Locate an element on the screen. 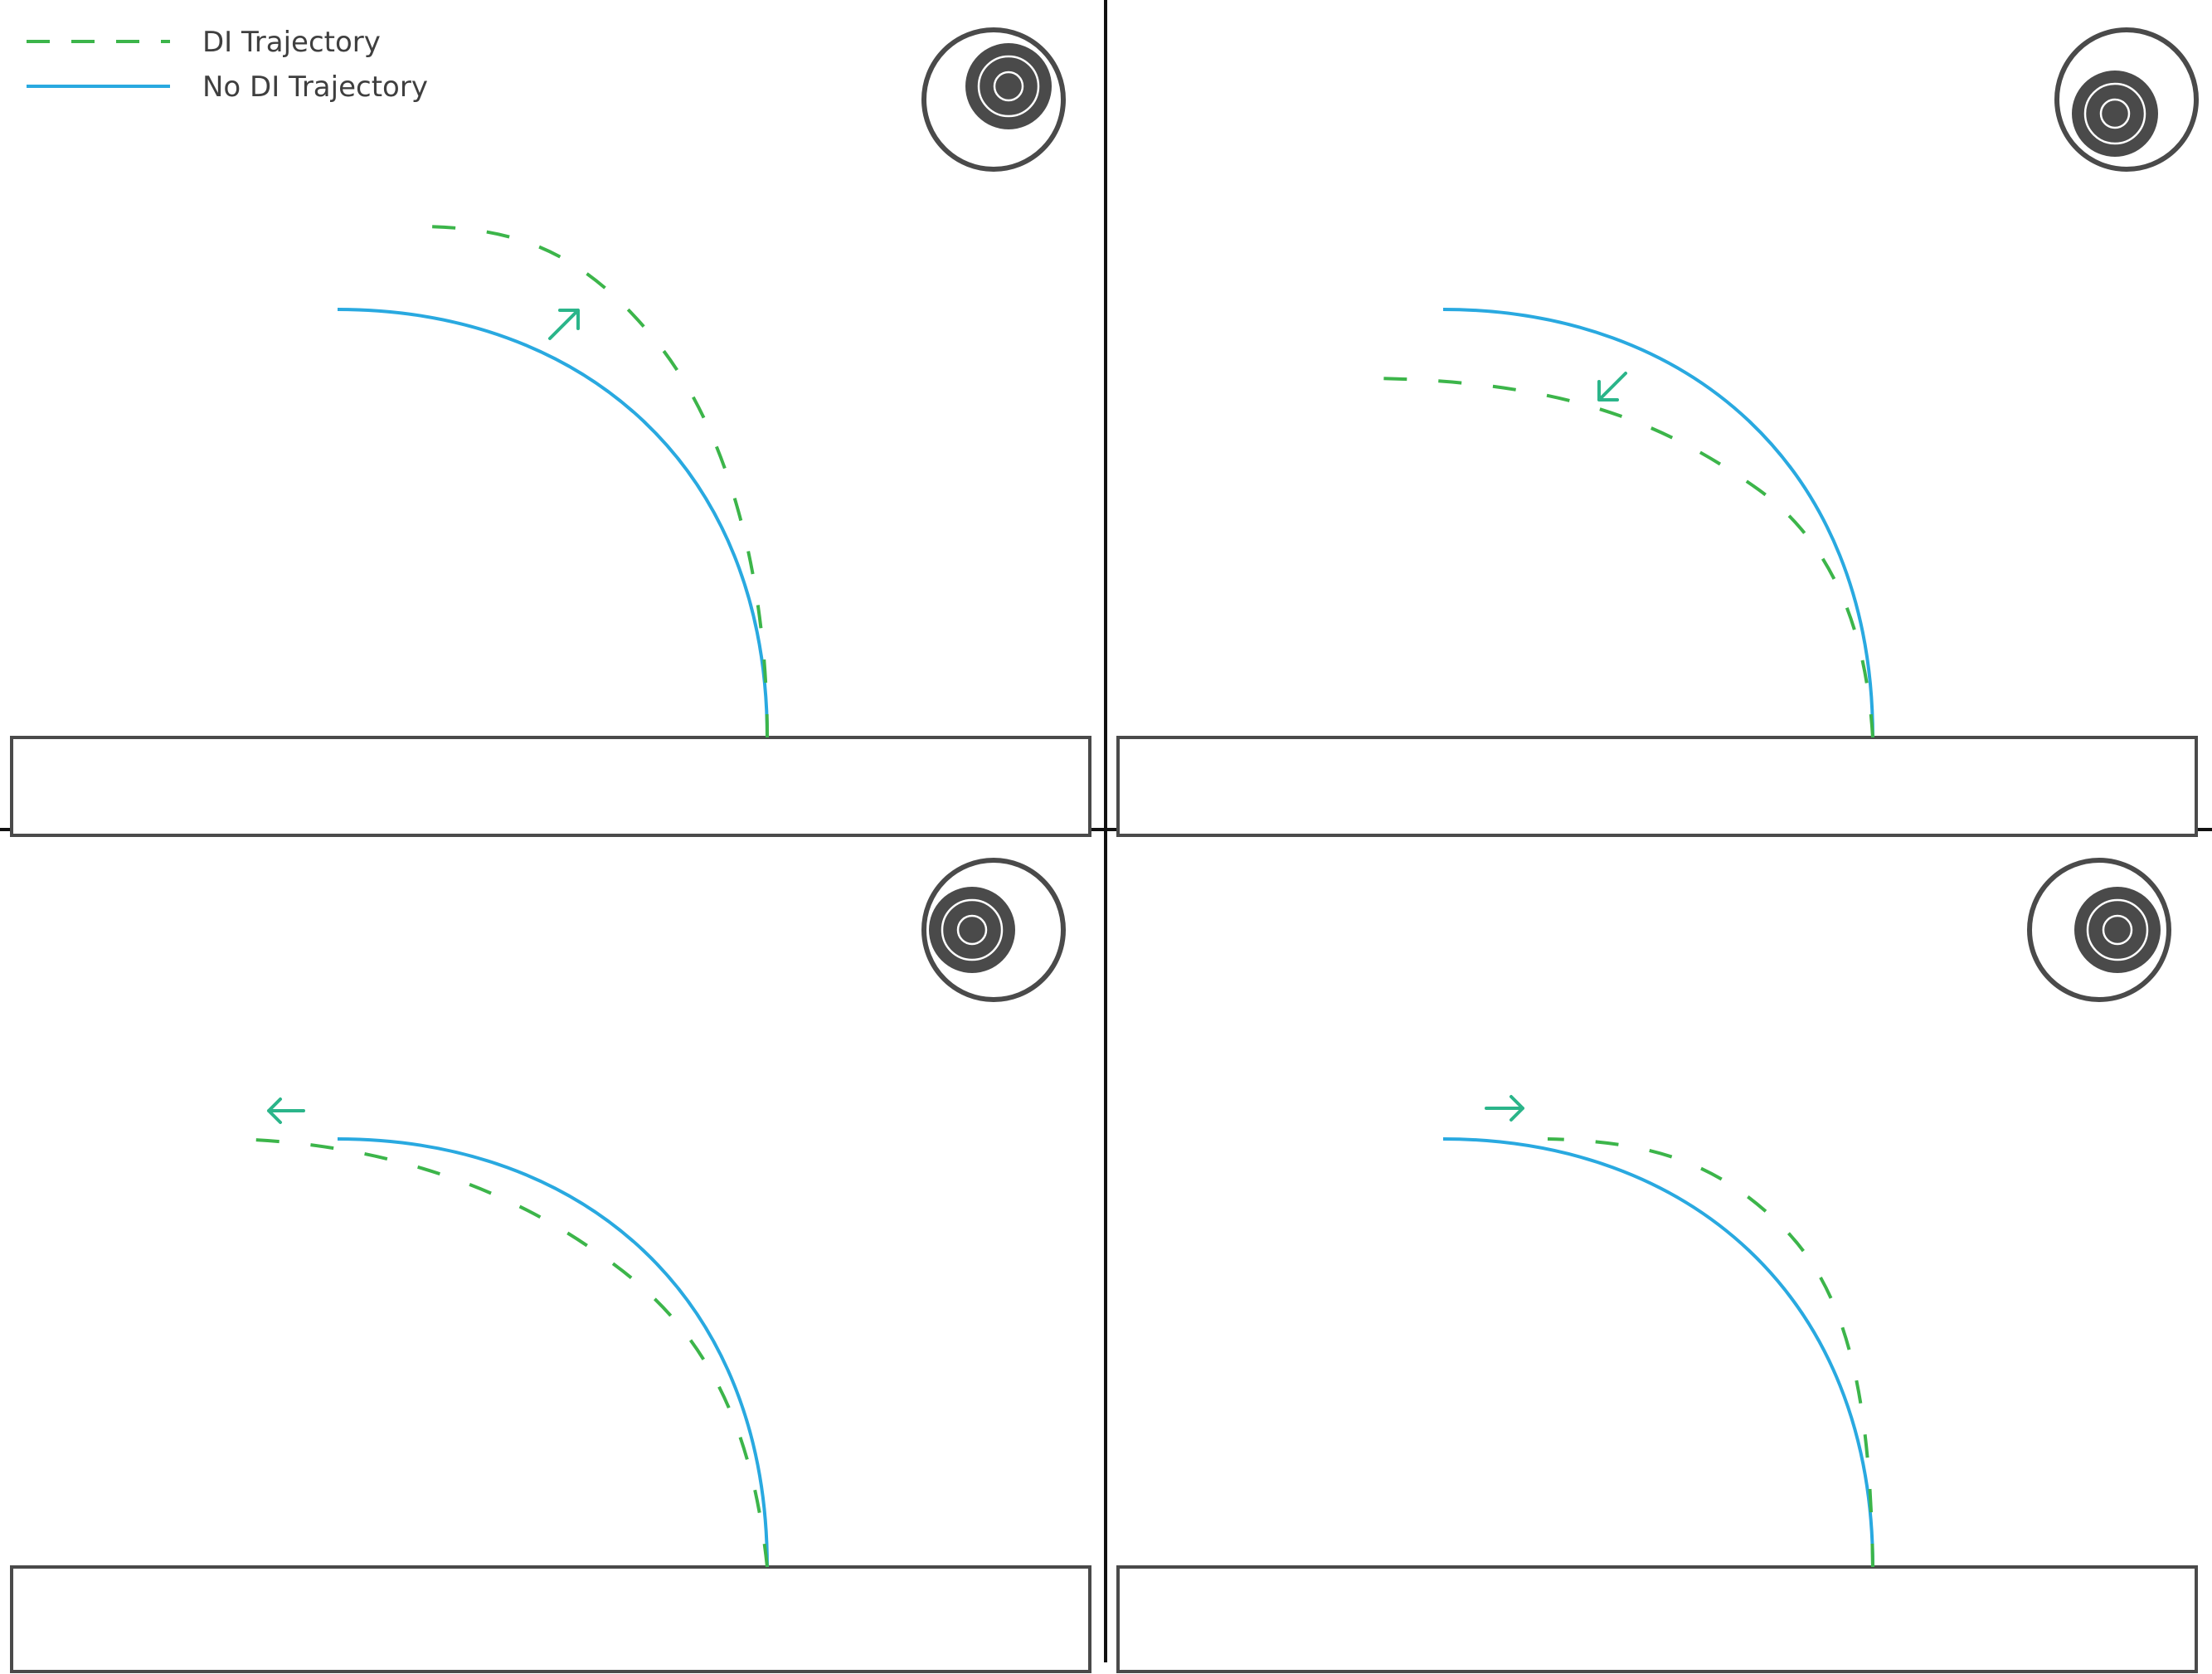 The image size is (2212, 1674). arrow-right-icon is located at coordinates (1505, 1108).